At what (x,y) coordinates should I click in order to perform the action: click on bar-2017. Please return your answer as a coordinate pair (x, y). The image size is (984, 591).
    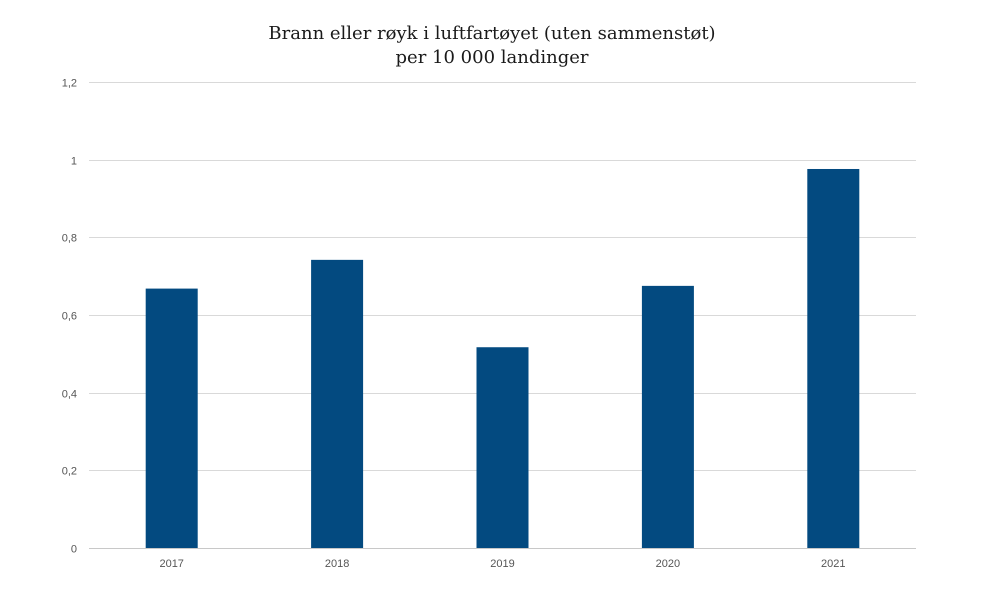
    Looking at the image, I should click on (171, 418).